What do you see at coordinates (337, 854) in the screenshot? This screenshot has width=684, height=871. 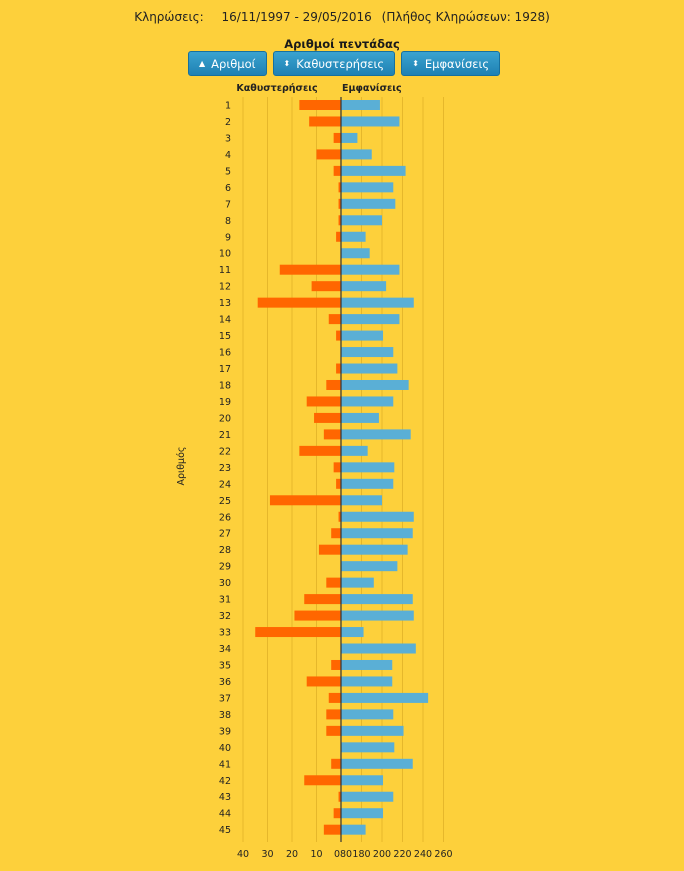 I see `left-axis-tick-label: 0` at bounding box center [337, 854].